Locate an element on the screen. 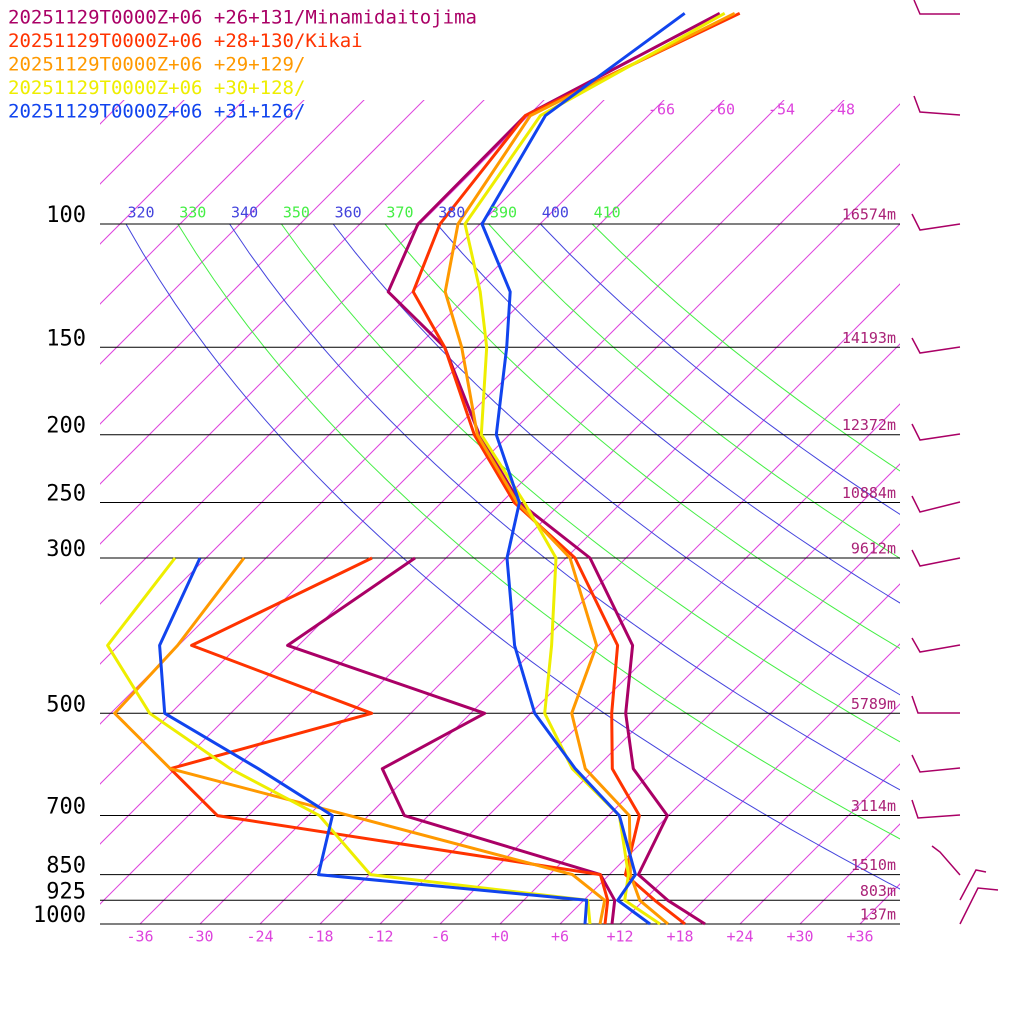 The height and width of the screenshot is (1024, 1024). x-tick-label: -18 is located at coordinates (319, 937).